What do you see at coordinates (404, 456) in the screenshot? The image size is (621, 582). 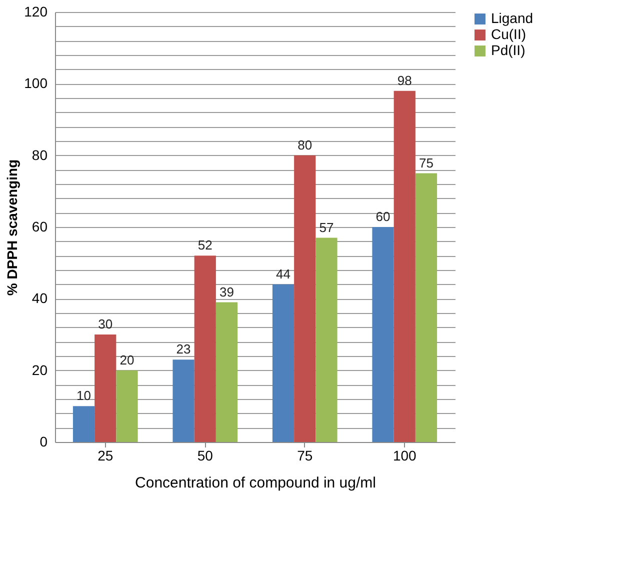 I see `x-tick-label: 100` at bounding box center [404, 456].